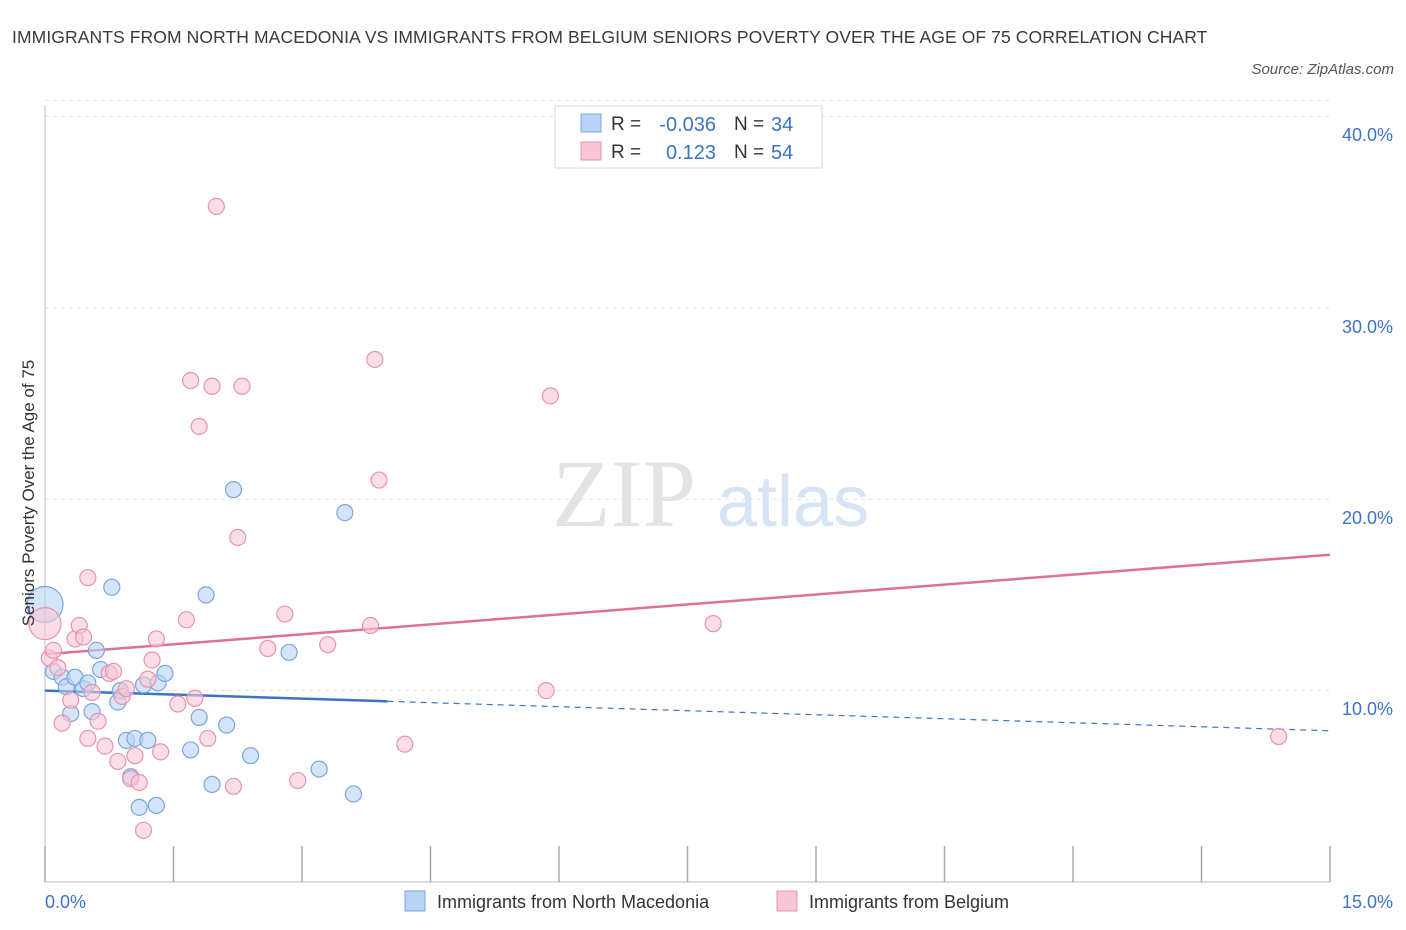 This screenshot has width=1406, height=930. Describe the element at coordinates (793, 502) in the screenshot. I see `watermark-atlas: atlas` at that location.